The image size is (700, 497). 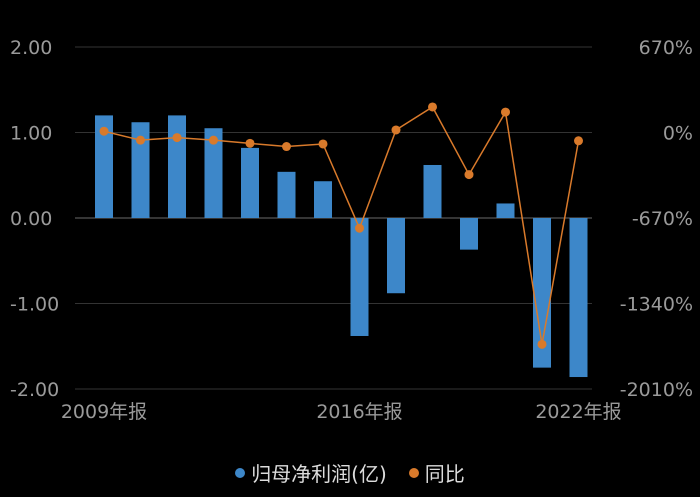 What do you see at coordinates (413, 472) in the screenshot?
I see `legend-dot-yoy` at bounding box center [413, 472].